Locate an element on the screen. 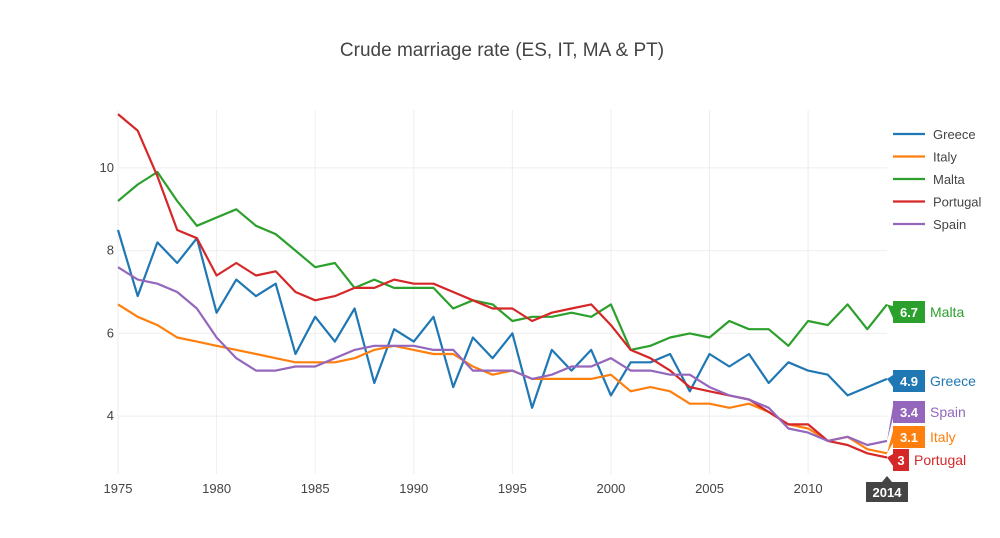 This screenshot has height=538, width=1000. y-tick-label: 8 is located at coordinates (110, 250).